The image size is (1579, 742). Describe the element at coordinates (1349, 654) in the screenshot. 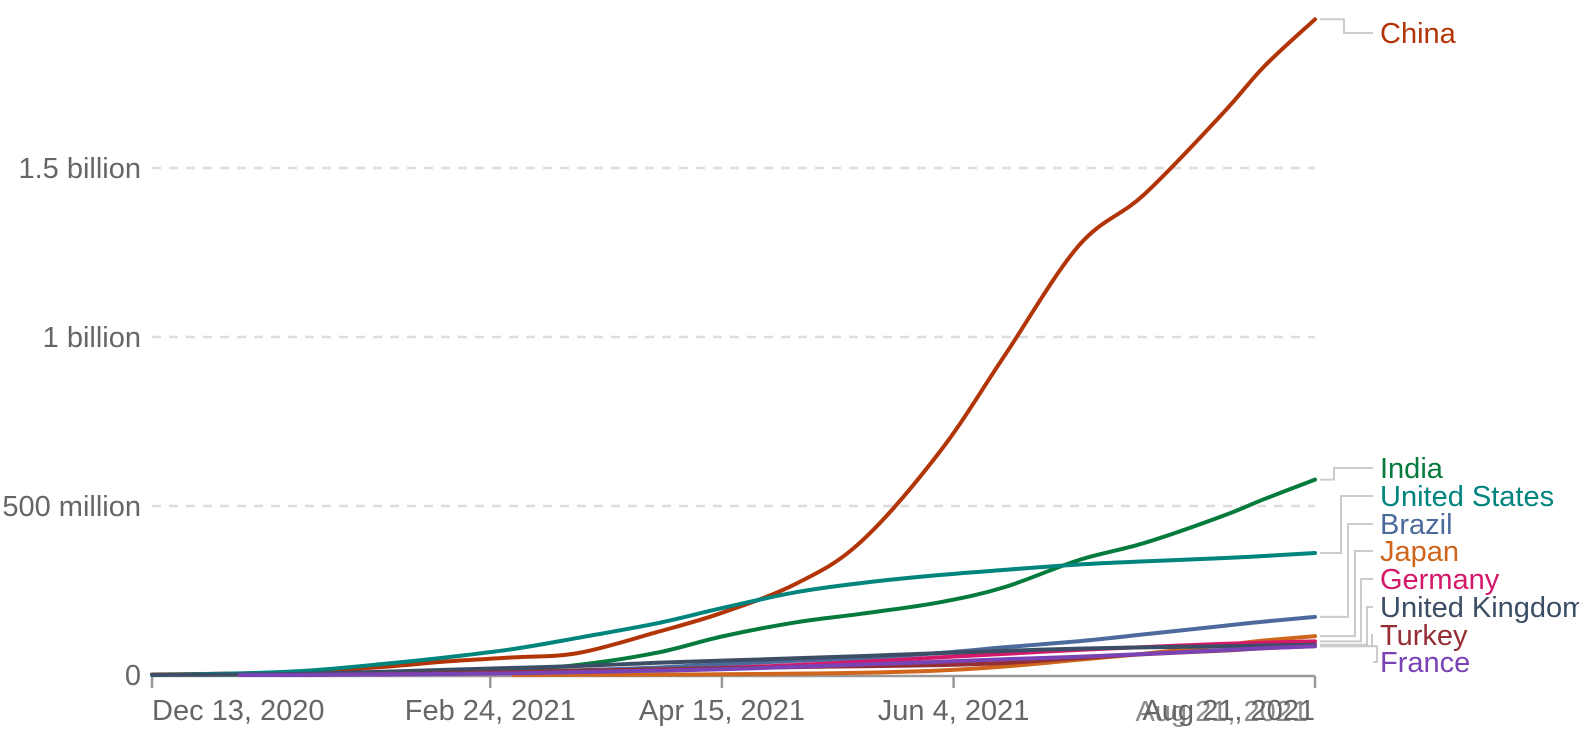

I see `label-connector-france` at that location.